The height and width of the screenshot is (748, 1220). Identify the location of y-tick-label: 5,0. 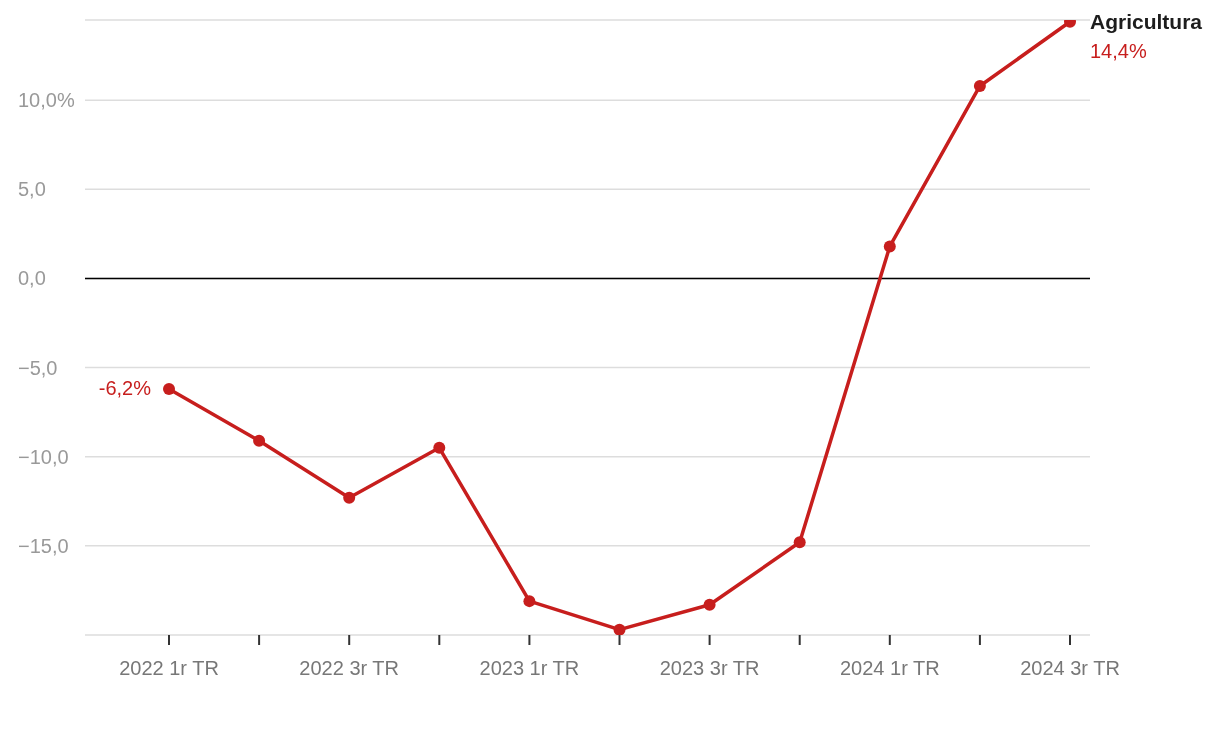
(32, 189).